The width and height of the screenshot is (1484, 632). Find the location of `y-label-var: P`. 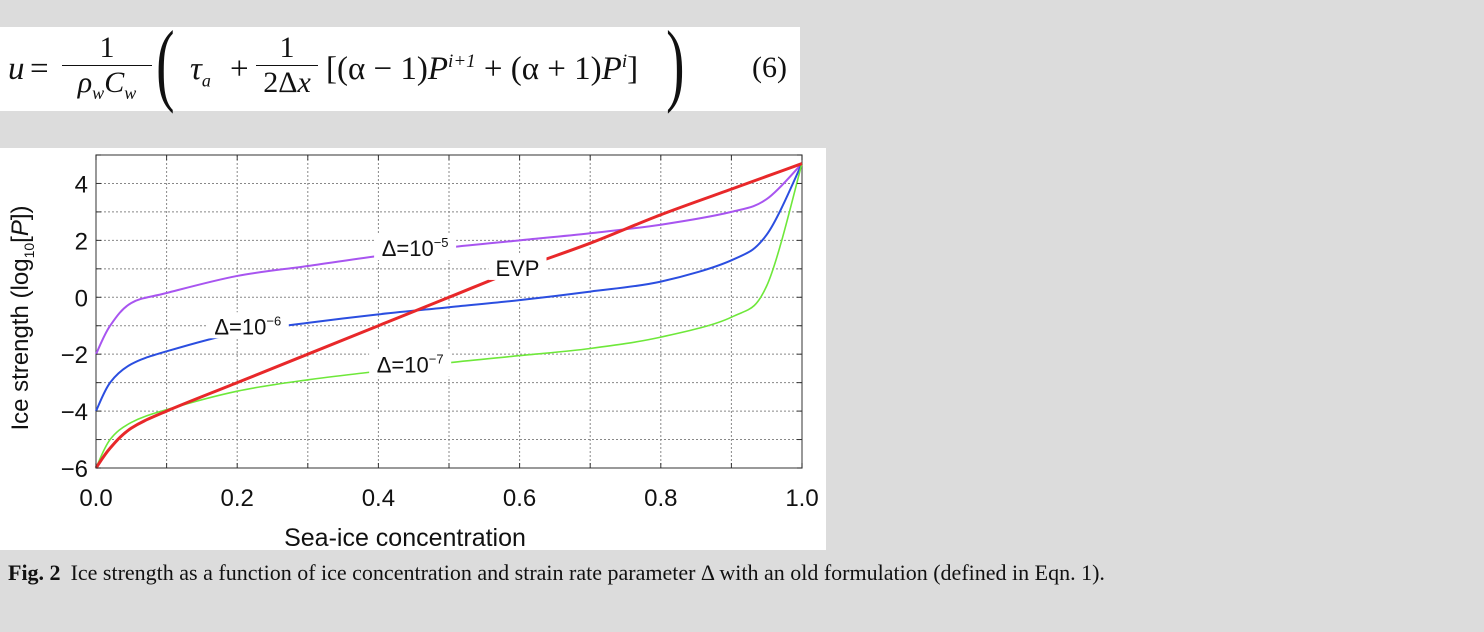

y-label-var: P is located at coordinates (20, 228).